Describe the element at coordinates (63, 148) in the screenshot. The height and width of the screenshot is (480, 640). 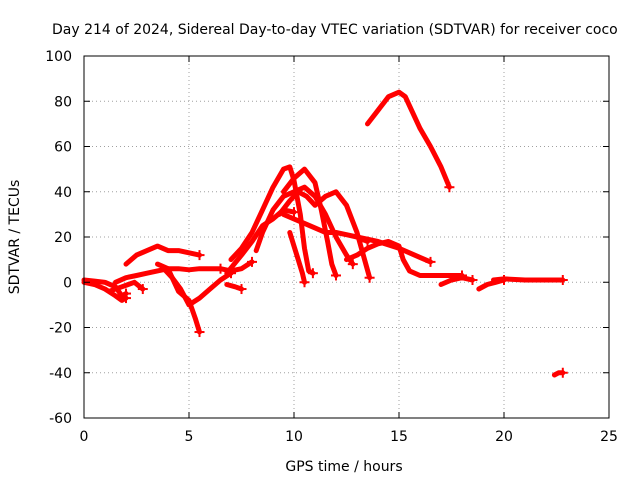
I see `y-tick-label: 60` at that location.